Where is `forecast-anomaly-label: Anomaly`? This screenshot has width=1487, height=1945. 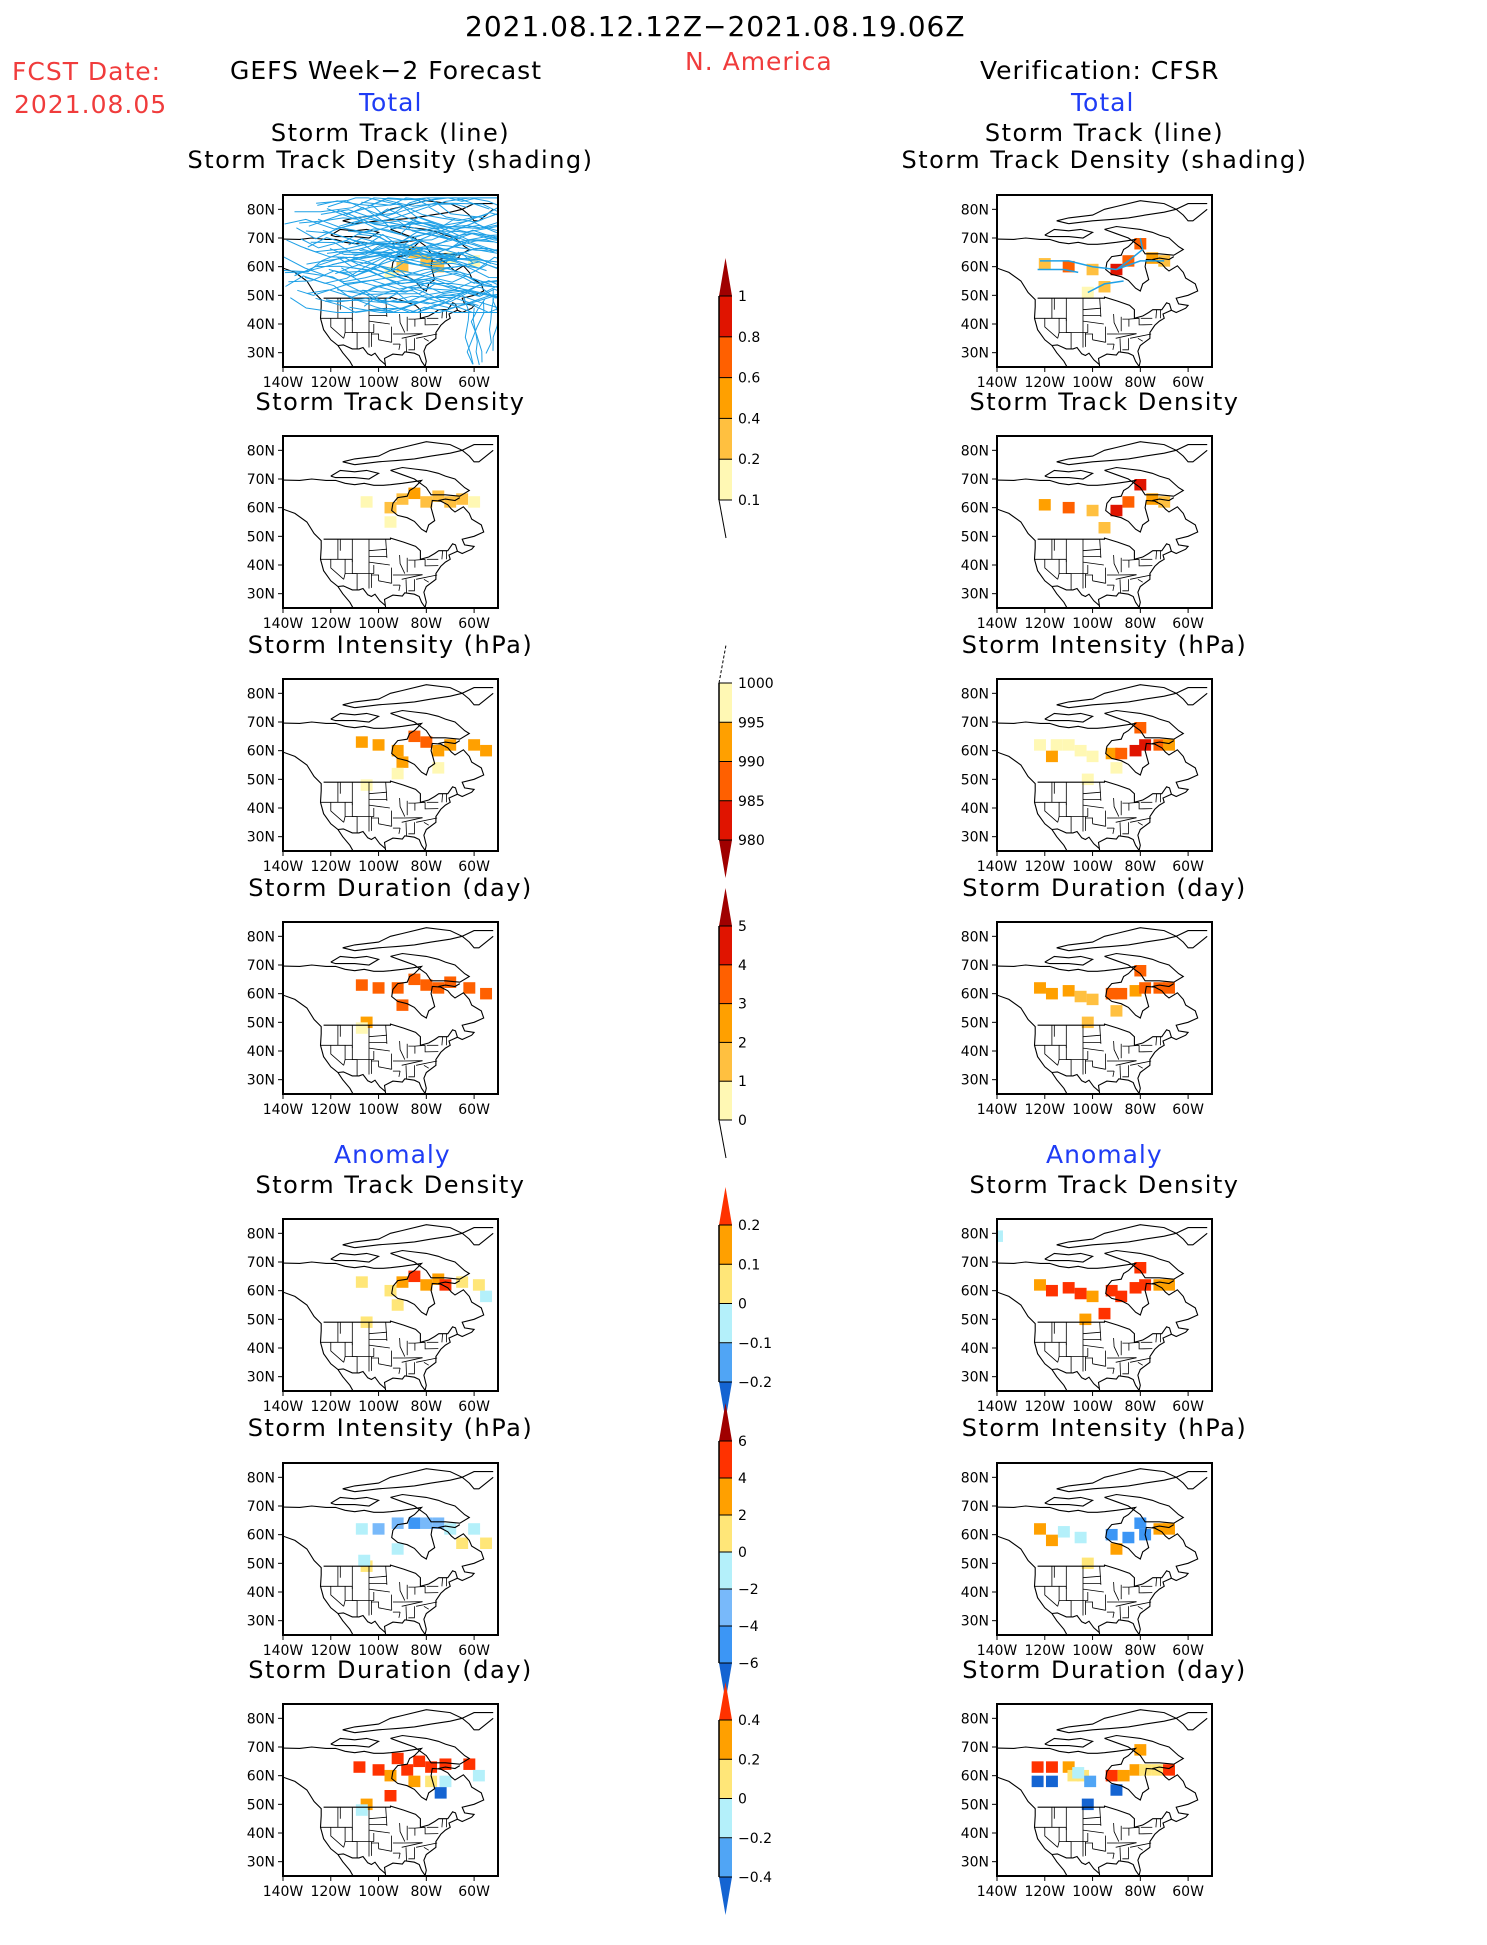 forecast-anomaly-label: Anomaly is located at coordinates (392, 1154).